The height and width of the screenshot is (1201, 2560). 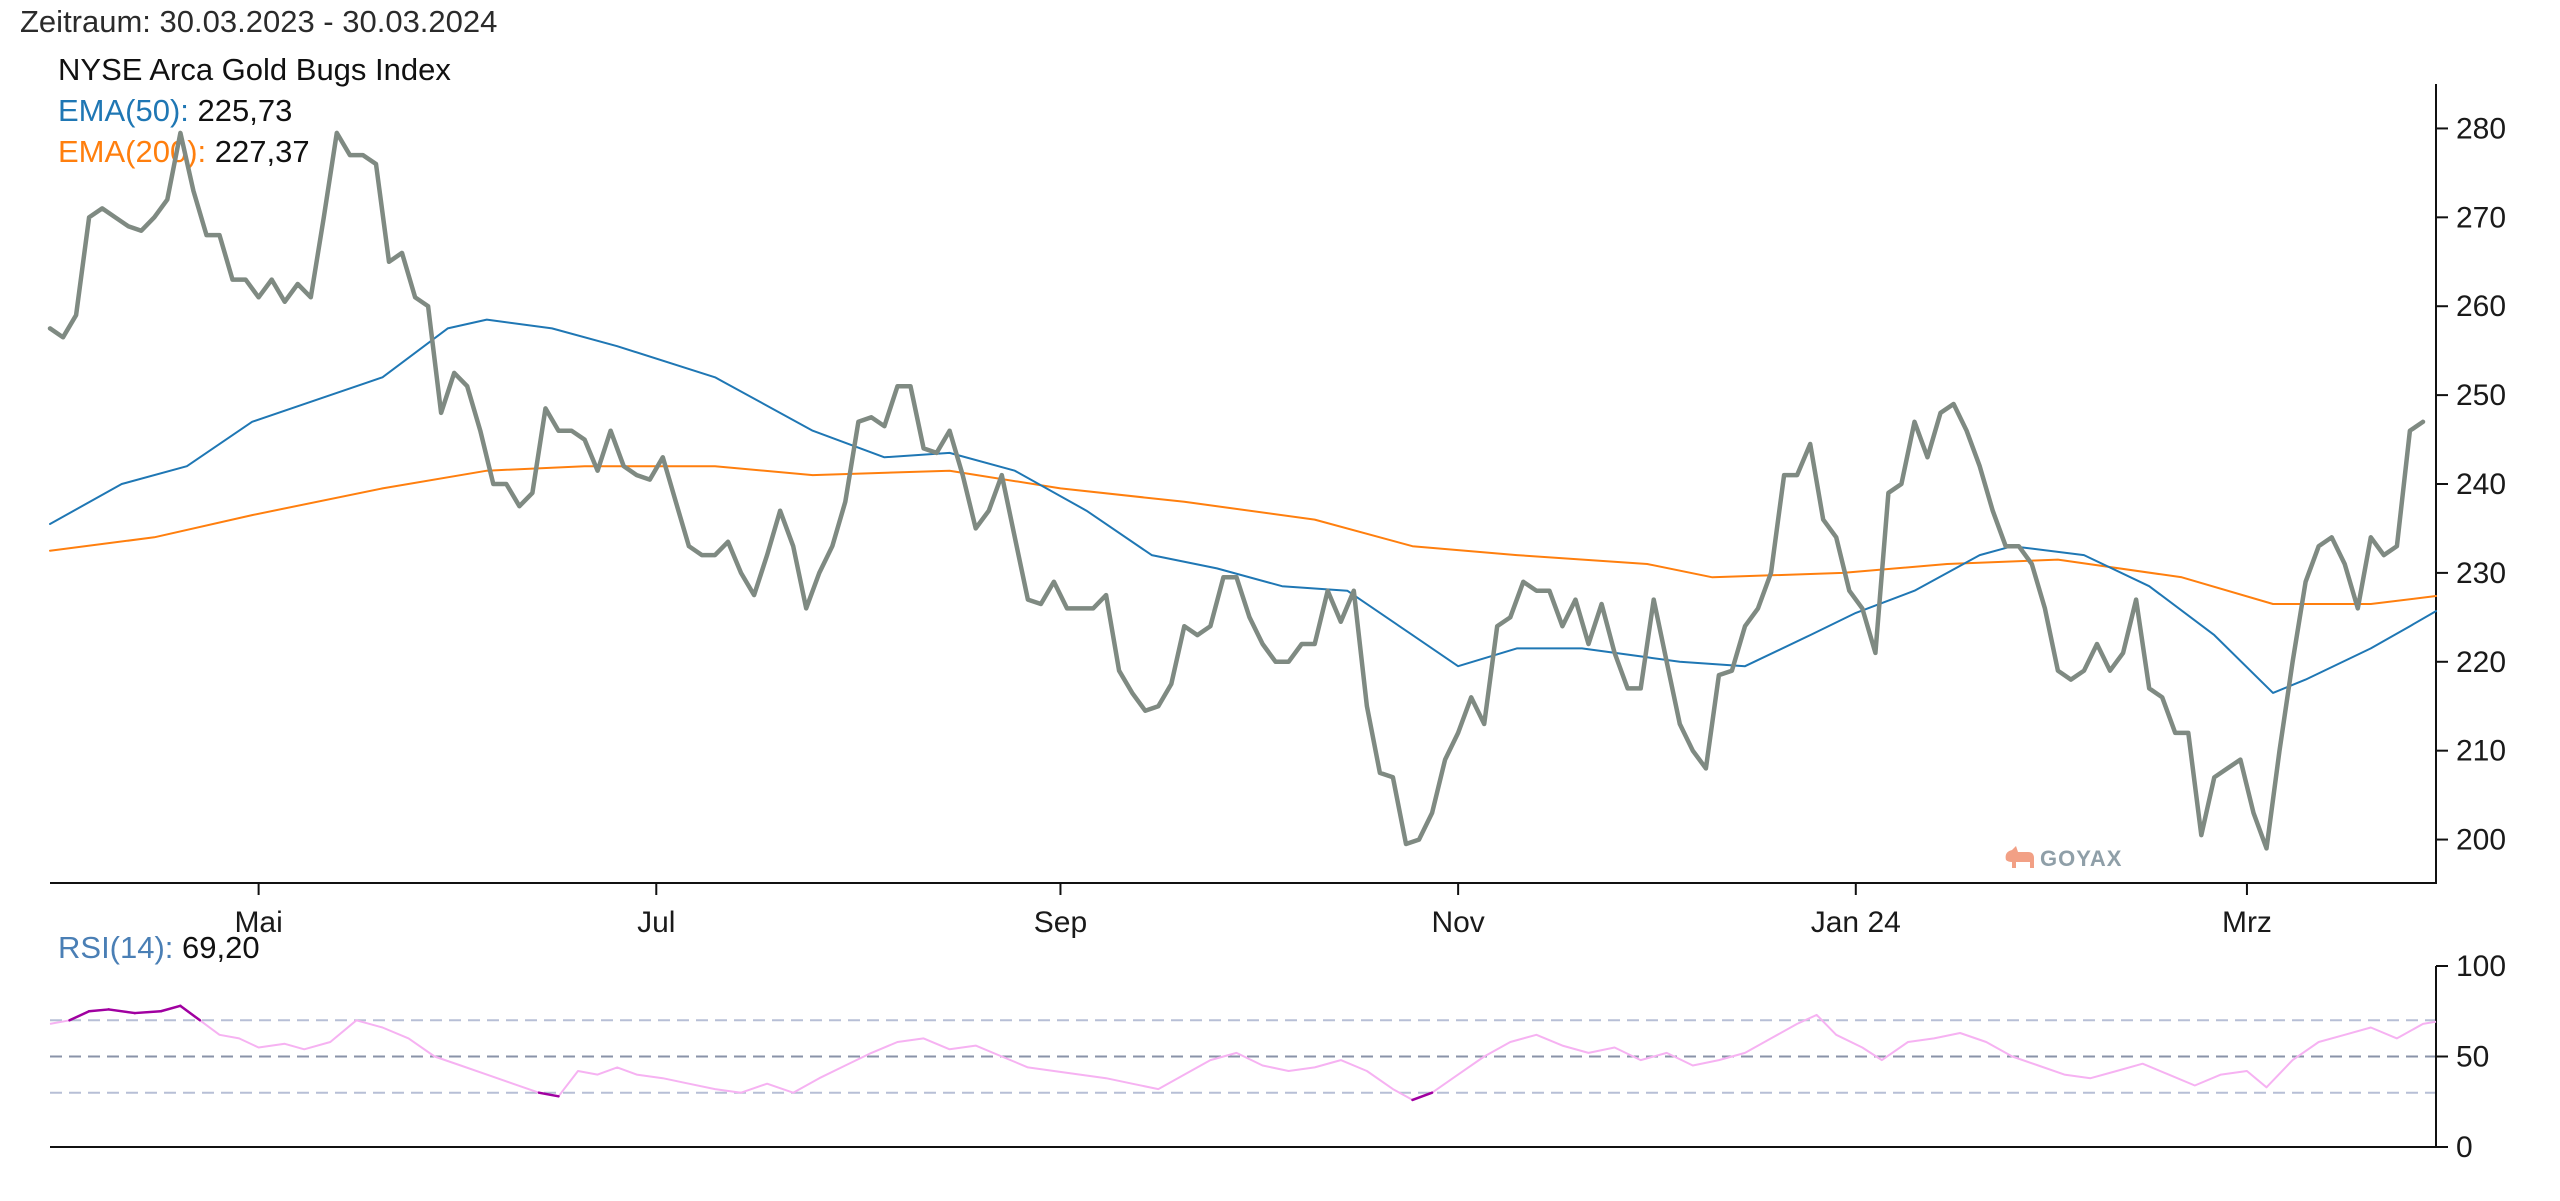 What do you see at coordinates (2481, 395) in the screenshot?
I see `y-tick-label: 250` at bounding box center [2481, 395].